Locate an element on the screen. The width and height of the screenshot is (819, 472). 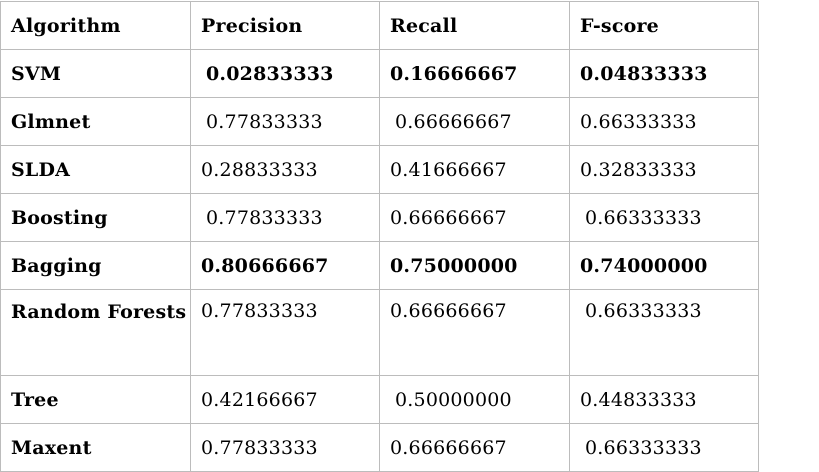
recall-cell: 0.75000000 is located at coordinates (474, 265).